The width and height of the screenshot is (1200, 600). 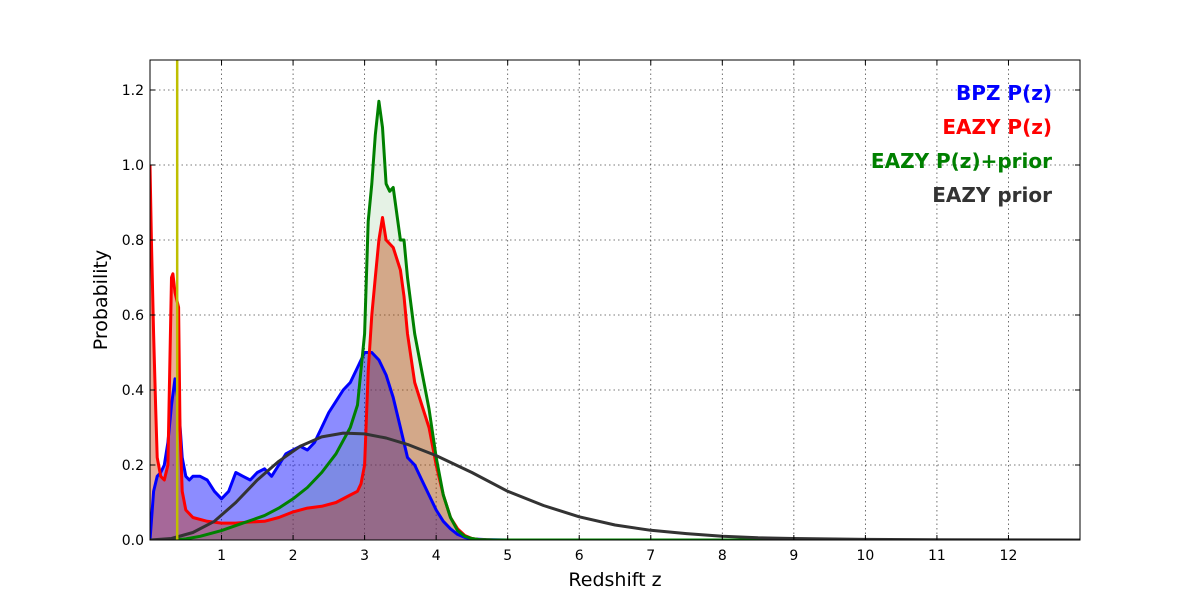 I want to click on x-tick-label-2: 3, so click(x=364, y=556).